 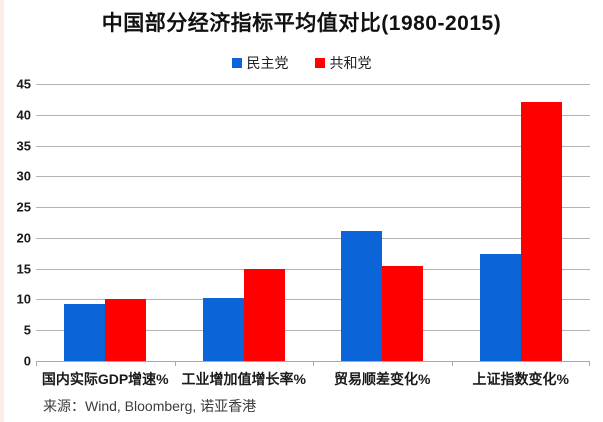 I want to click on y-axis-tick-label-30: 30, so click(x=23, y=176).